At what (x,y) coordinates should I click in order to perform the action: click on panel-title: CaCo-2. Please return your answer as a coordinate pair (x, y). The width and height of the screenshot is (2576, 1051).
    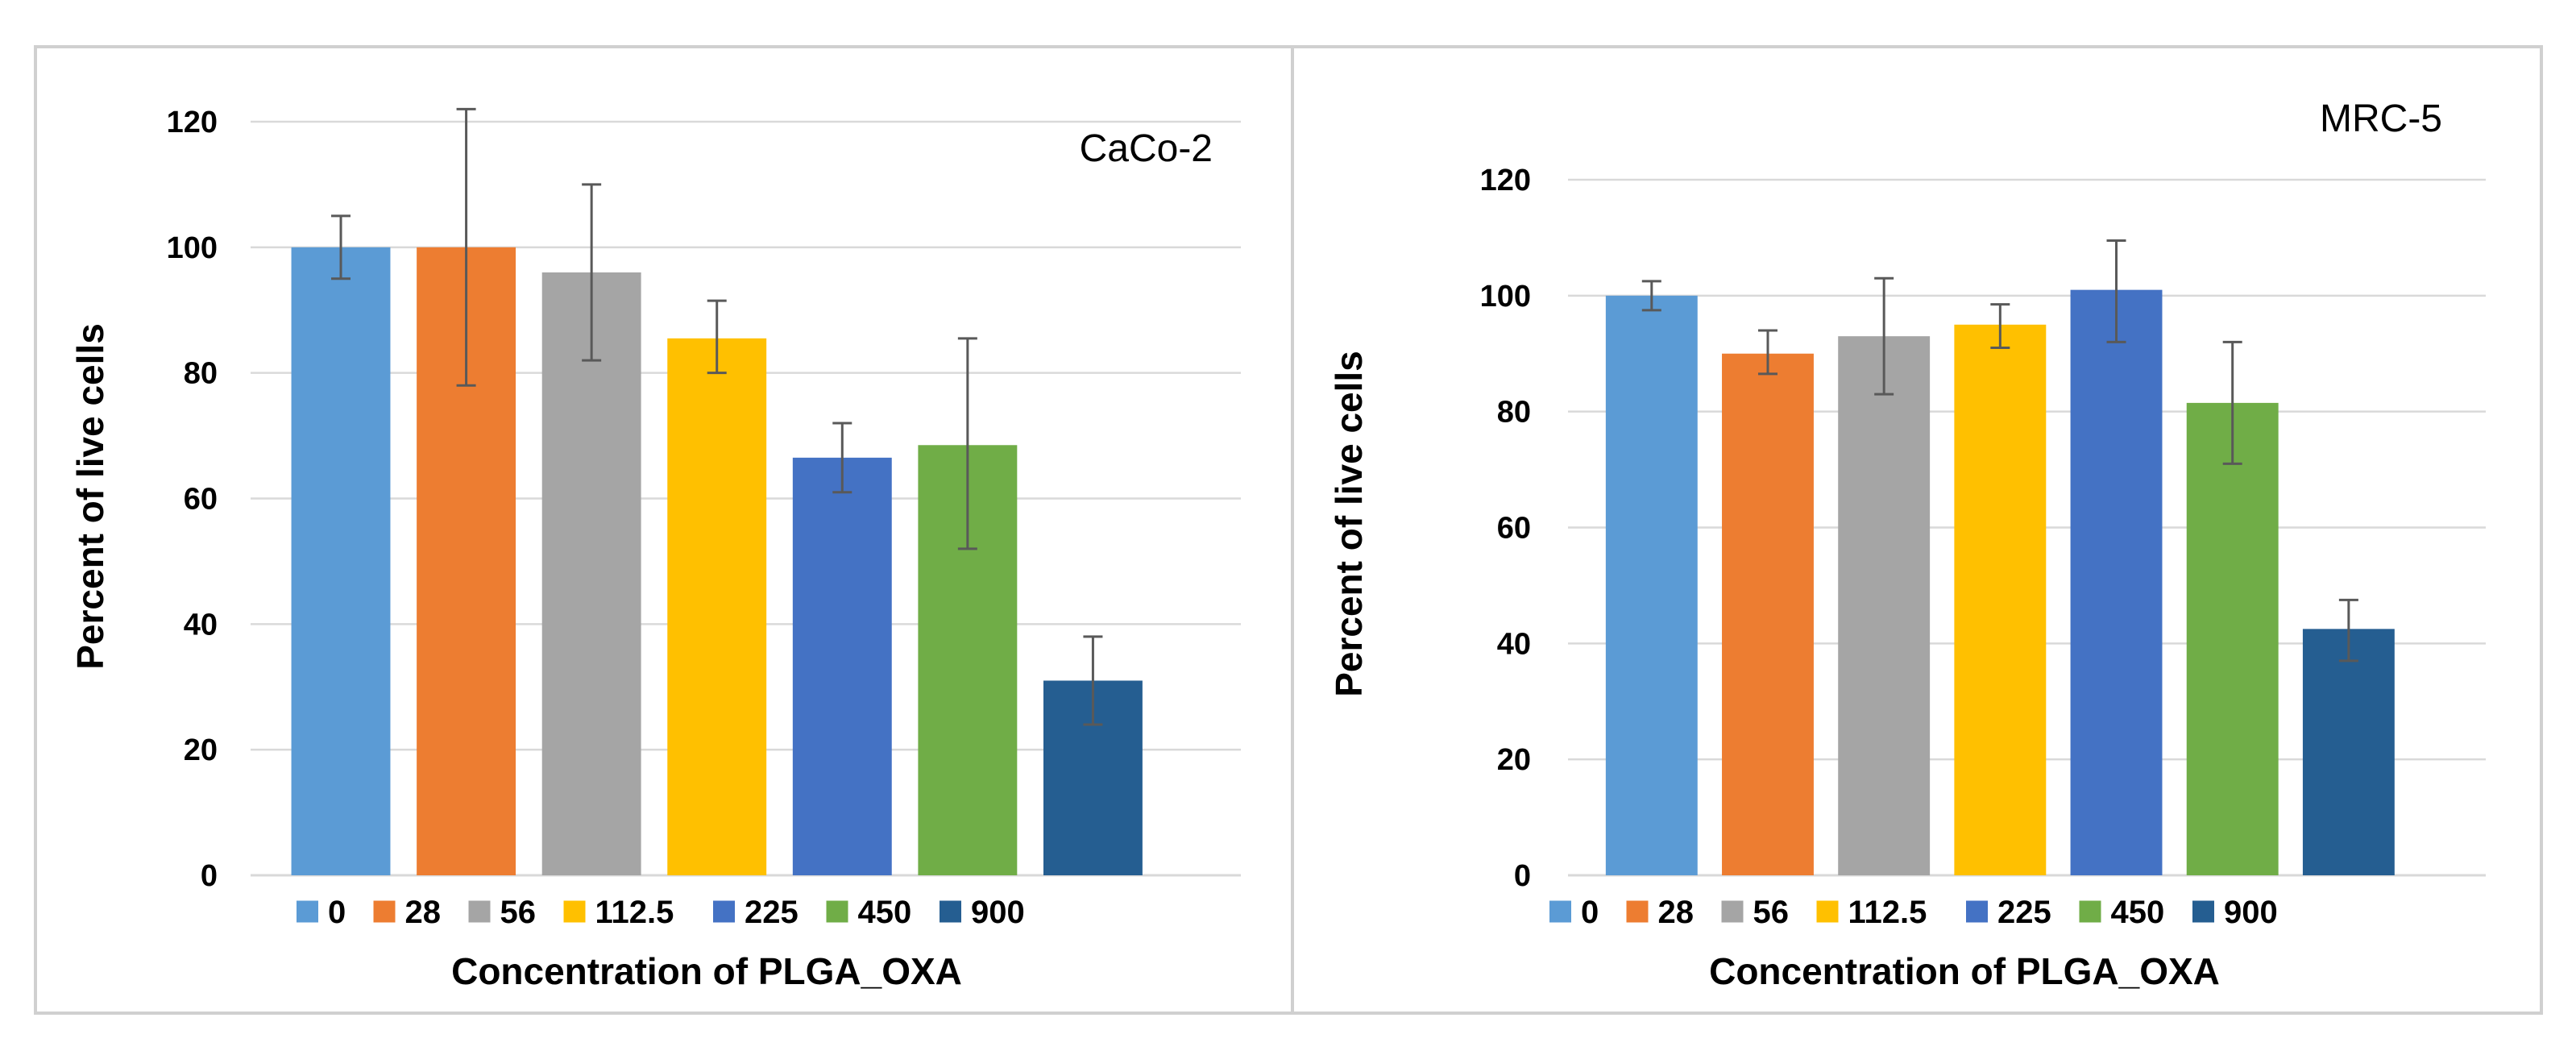
    Looking at the image, I should click on (1146, 148).